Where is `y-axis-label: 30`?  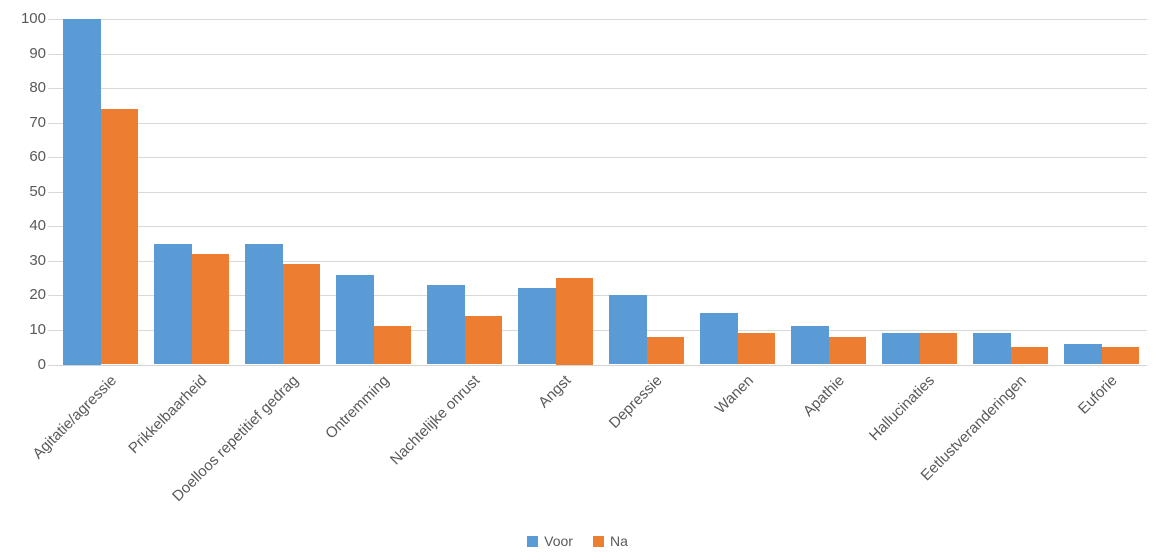
y-axis-label: 30 is located at coordinates (37, 260).